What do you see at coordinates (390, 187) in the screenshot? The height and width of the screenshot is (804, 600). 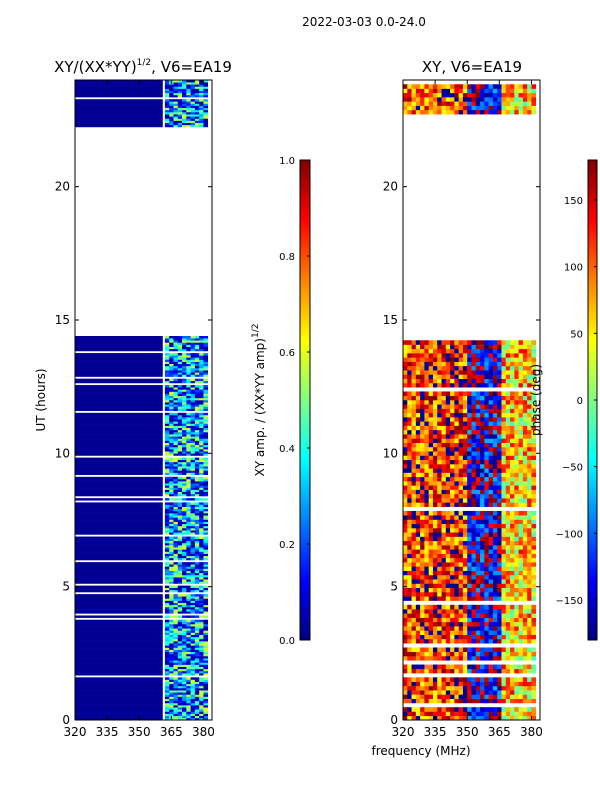 I see `y-tick-label: 20` at bounding box center [390, 187].